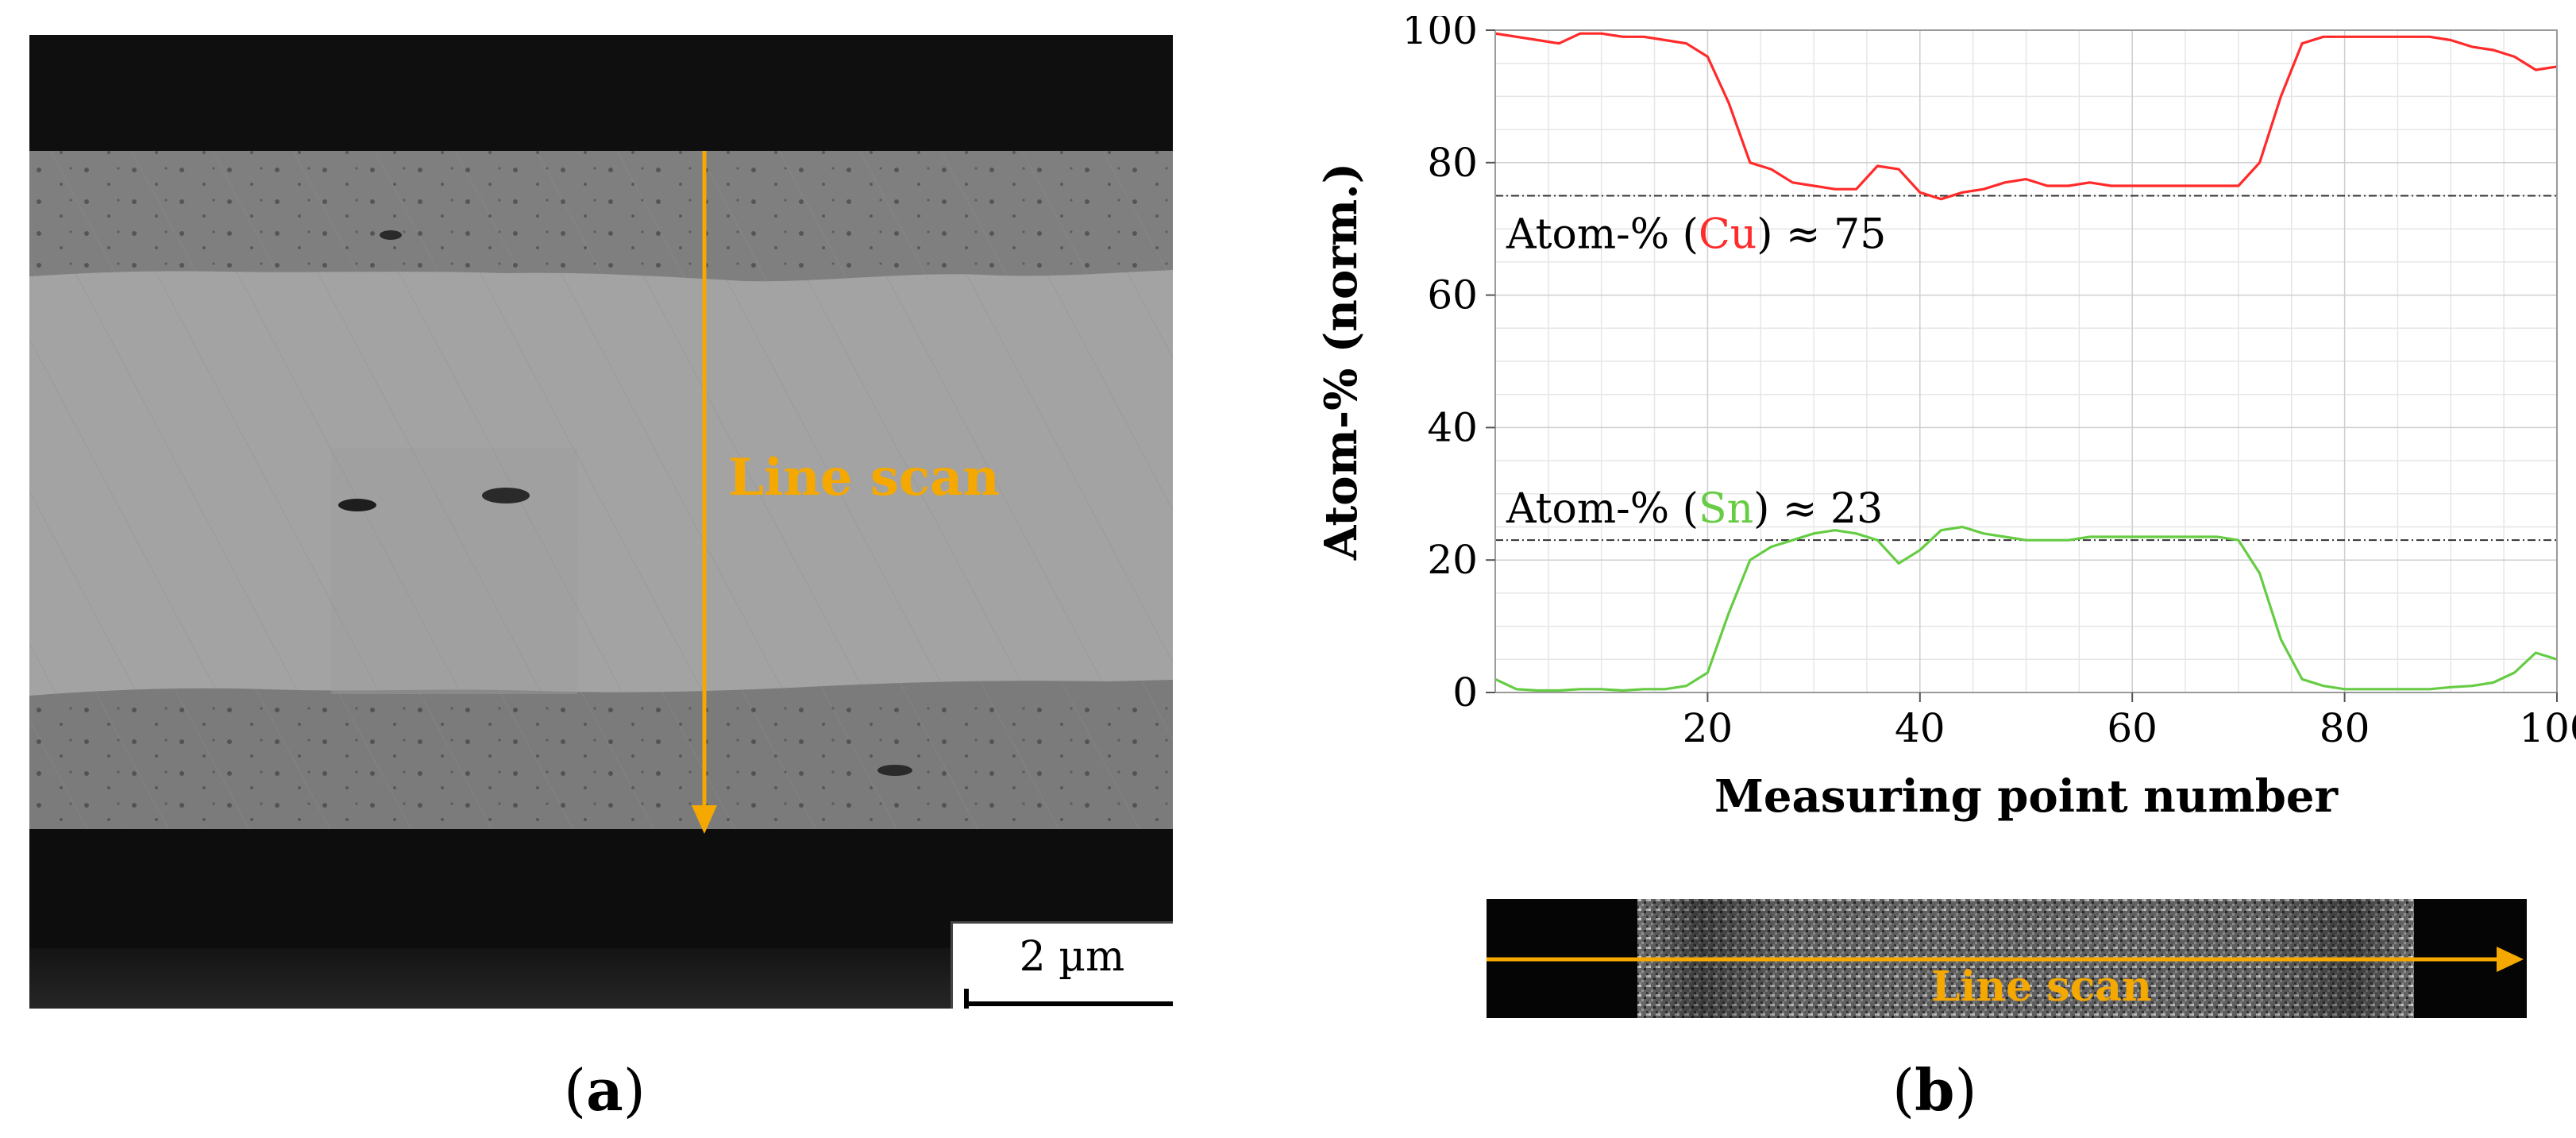  I want to click on annotation-cu: Atom-% (Cu) ≈ 75, so click(1696, 235).